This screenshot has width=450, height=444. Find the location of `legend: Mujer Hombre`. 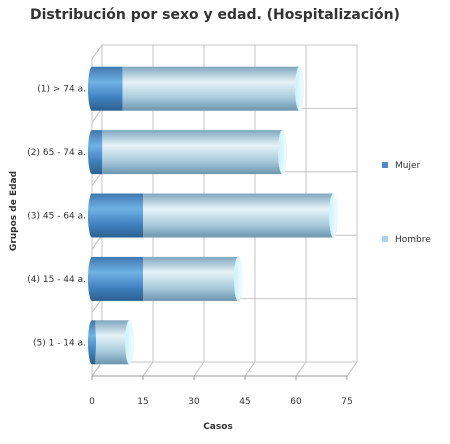

legend: Mujer Hombre is located at coordinates (406, 203).